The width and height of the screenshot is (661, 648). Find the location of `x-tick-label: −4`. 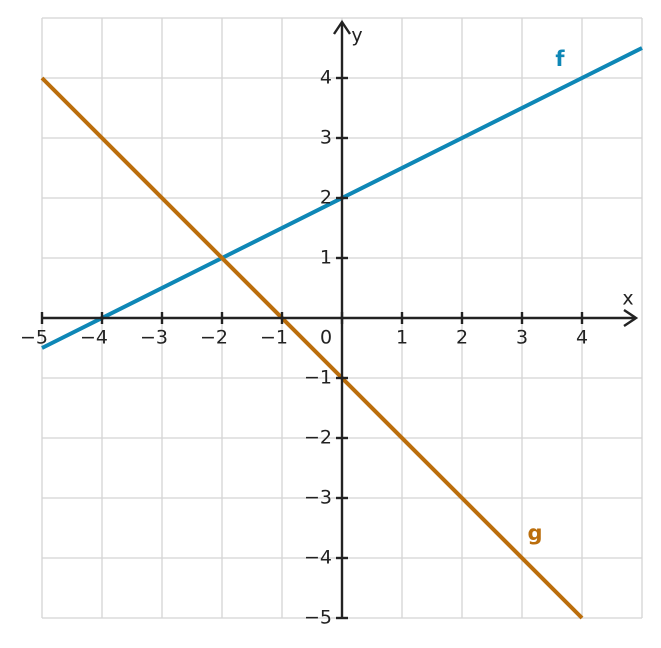

x-tick-label: −4 is located at coordinates (94, 338).